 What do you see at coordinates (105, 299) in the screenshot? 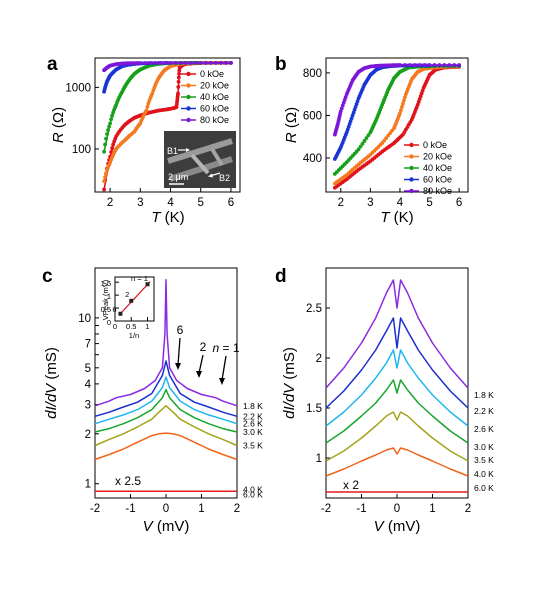
I see `inset-y-axis-label: VPeak (mV)` at bounding box center [105, 299].